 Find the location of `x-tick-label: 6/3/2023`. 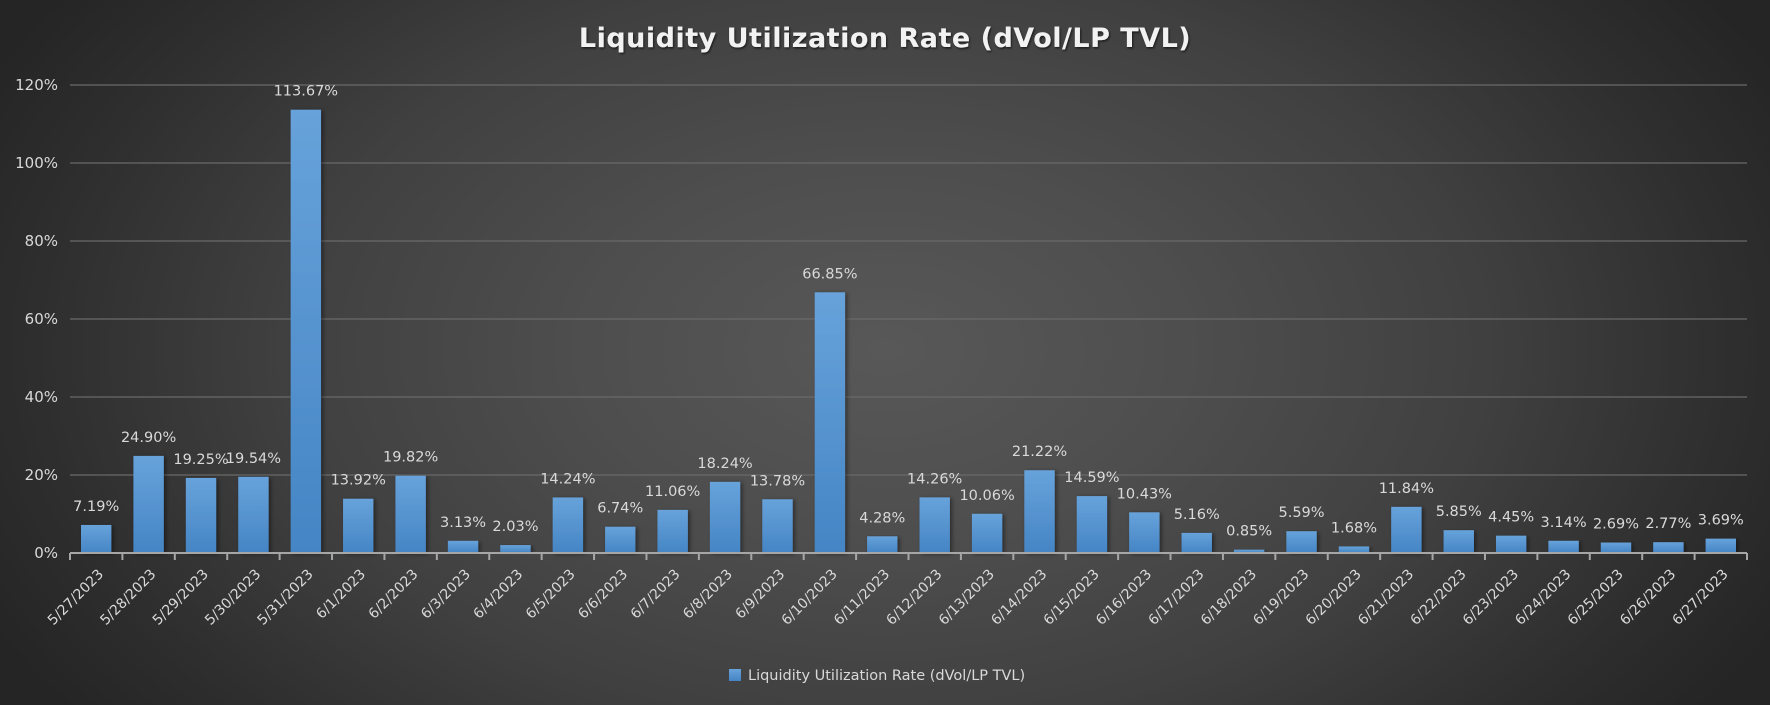

x-tick-label: 6/3/2023 is located at coordinates (446, 595).